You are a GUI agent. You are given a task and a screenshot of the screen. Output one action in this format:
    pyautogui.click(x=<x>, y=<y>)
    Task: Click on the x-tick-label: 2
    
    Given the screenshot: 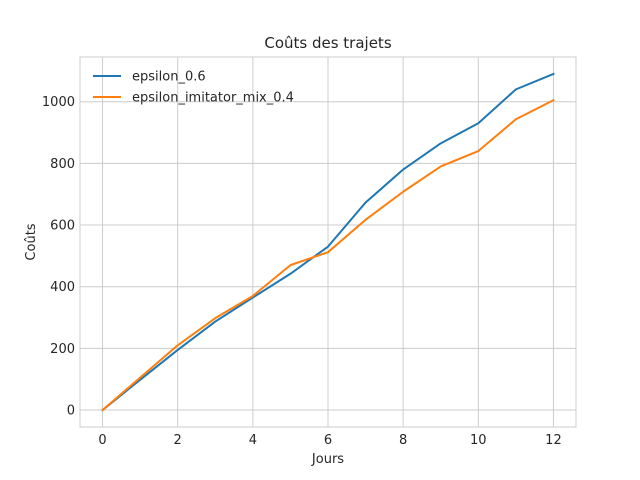 What is the action you would take?
    pyautogui.click(x=178, y=440)
    